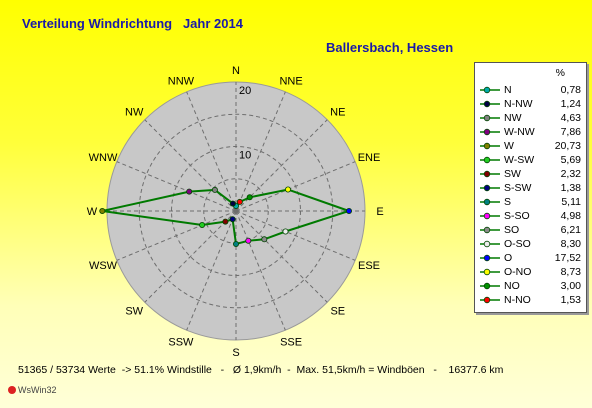 The image size is (592, 408). I want to click on legend-row-W: W 20,73, so click(530, 146).